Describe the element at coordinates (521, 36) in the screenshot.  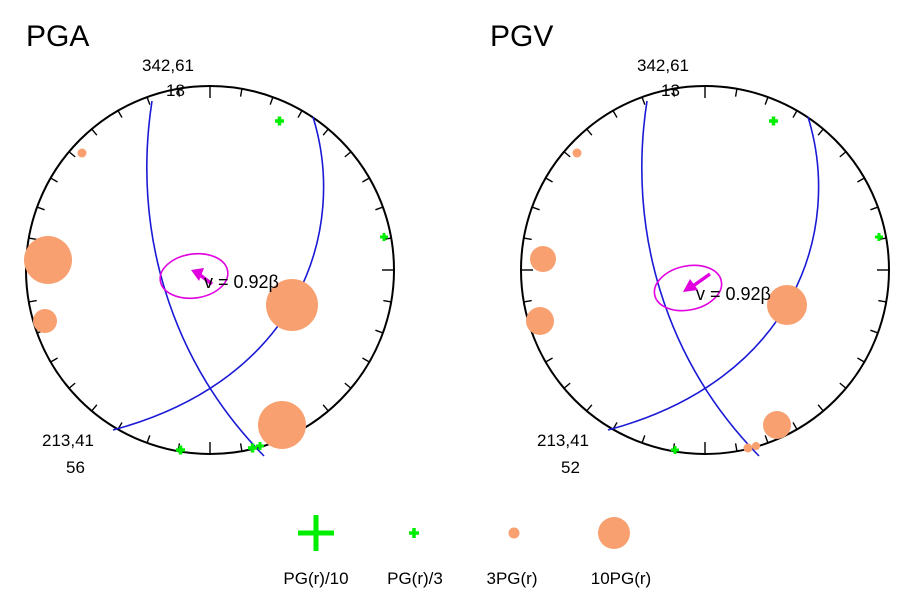
I see `panel-title-pgv: PGV` at that location.